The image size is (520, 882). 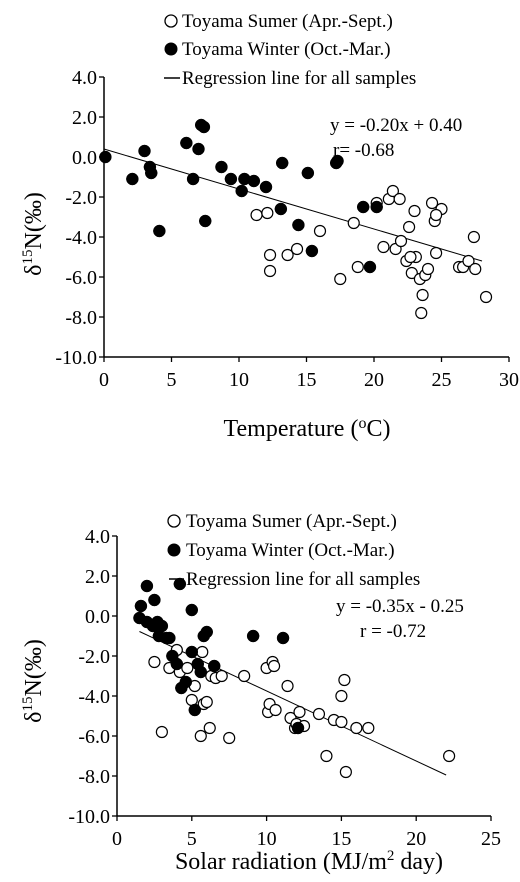 What do you see at coordinates (33, 681) in the screenshot?
I see `y-axis-label-2: δ15N(‰)` at bounding box center [33, 681].